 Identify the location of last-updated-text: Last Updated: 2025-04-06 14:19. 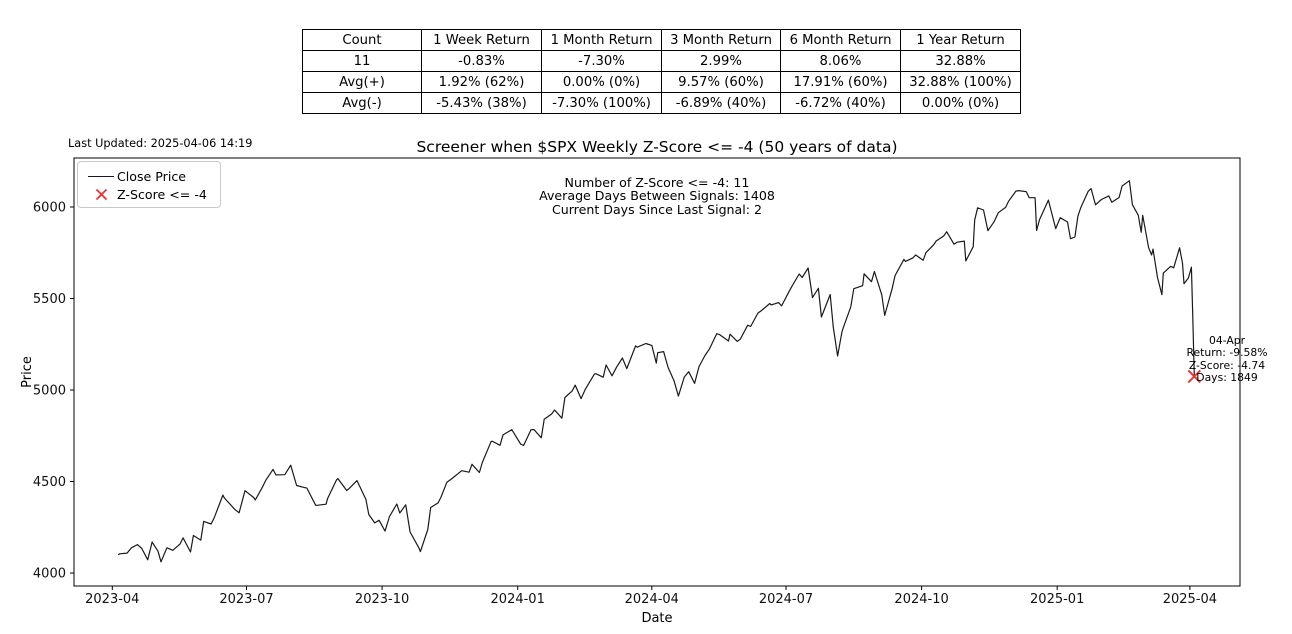
(160, 143).